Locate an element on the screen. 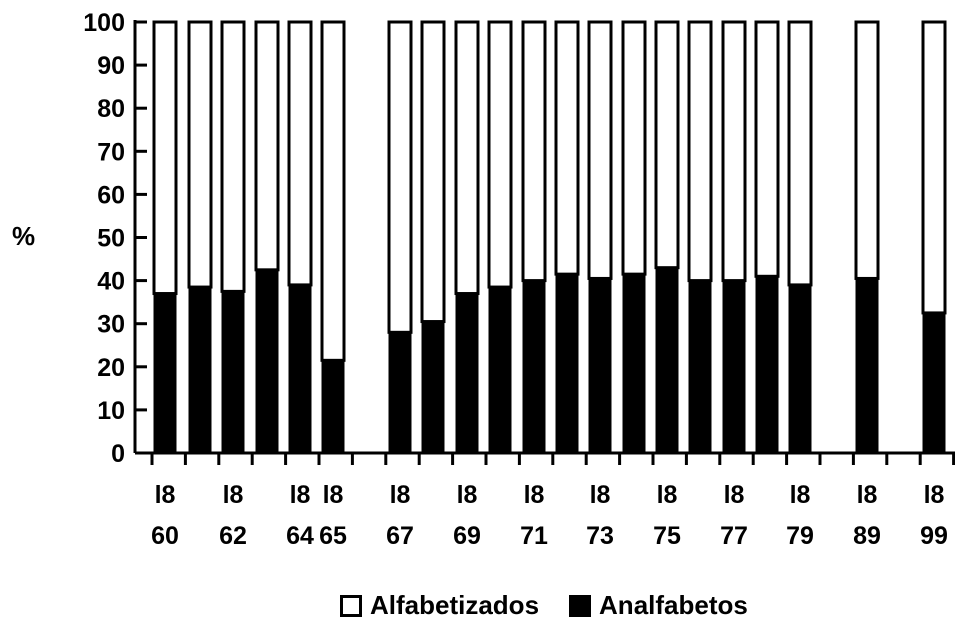 The image size is (955, 625). x-tick-label-bottom: 71 is located at coordinates (534, 536).